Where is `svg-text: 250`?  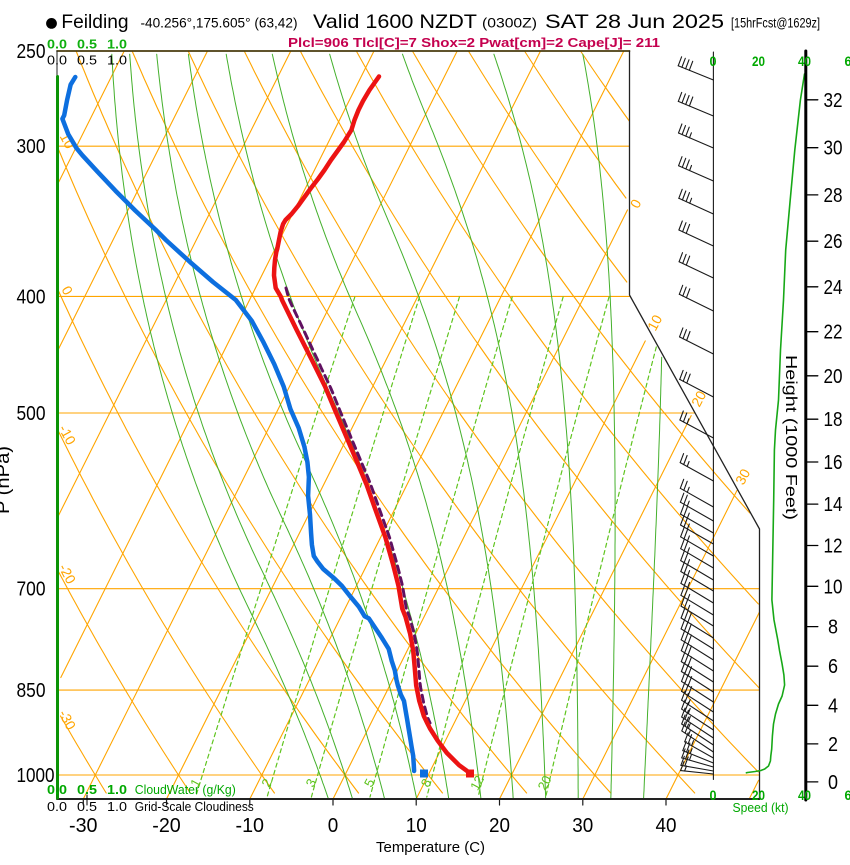 svg-text: 250 is located at coordinates (31, 52).